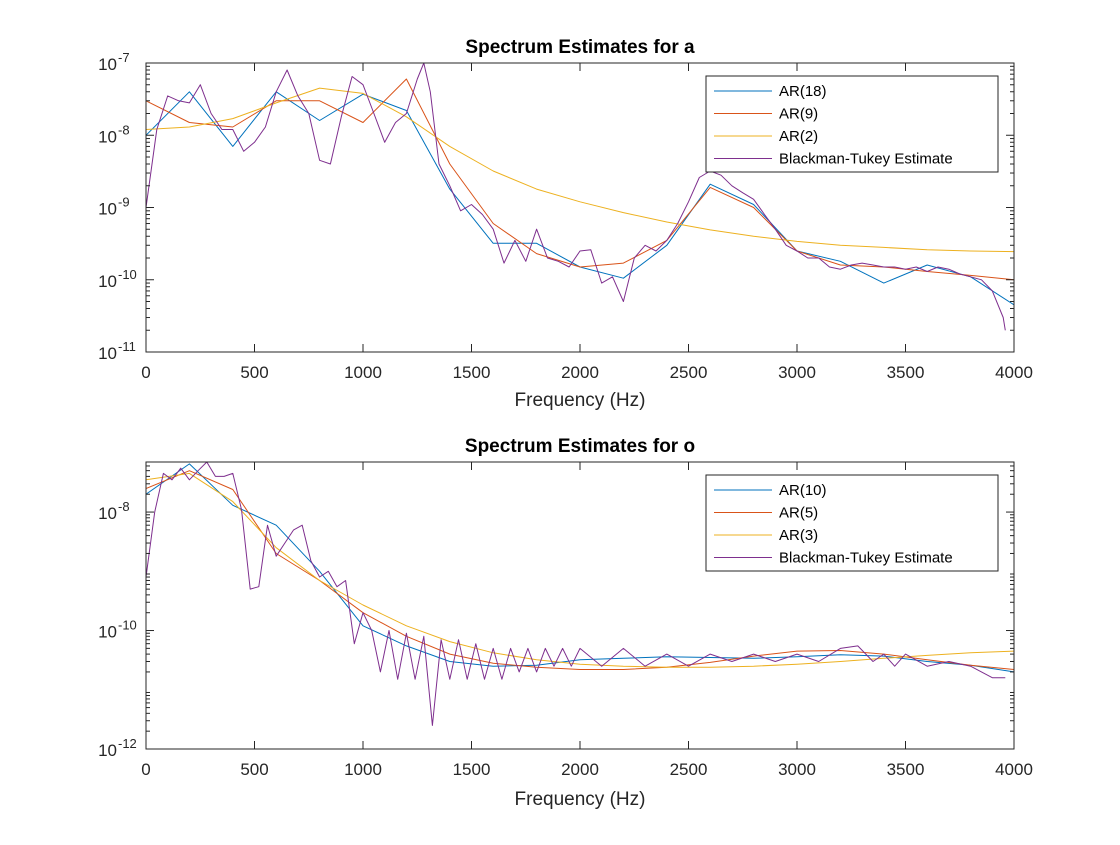 This screenshot has width=1120, height=845. What do you see at coordinates (798, 114) in the screenshot?
I see `legend-entry: AR(9)` at bounding box center [798, 114].